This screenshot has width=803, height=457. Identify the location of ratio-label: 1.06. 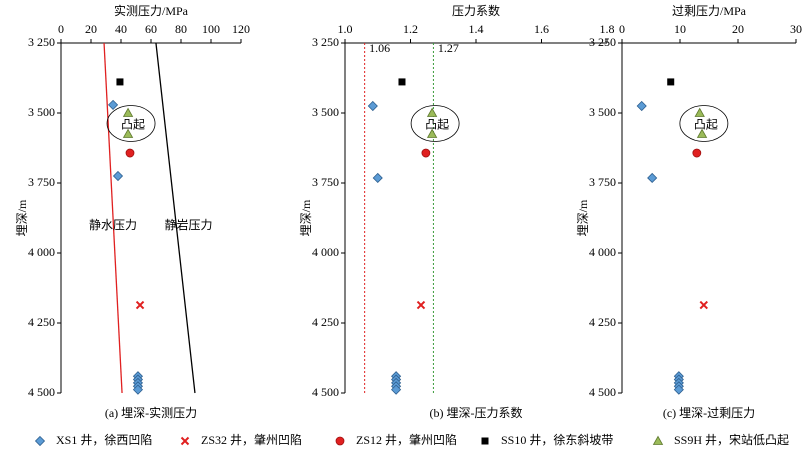
(379, 48).